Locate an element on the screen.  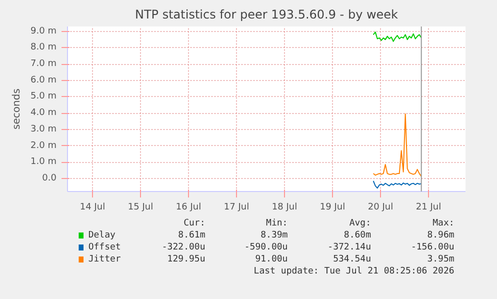
x-tick-label: 18 Jul is located at coordinates (285, 207).